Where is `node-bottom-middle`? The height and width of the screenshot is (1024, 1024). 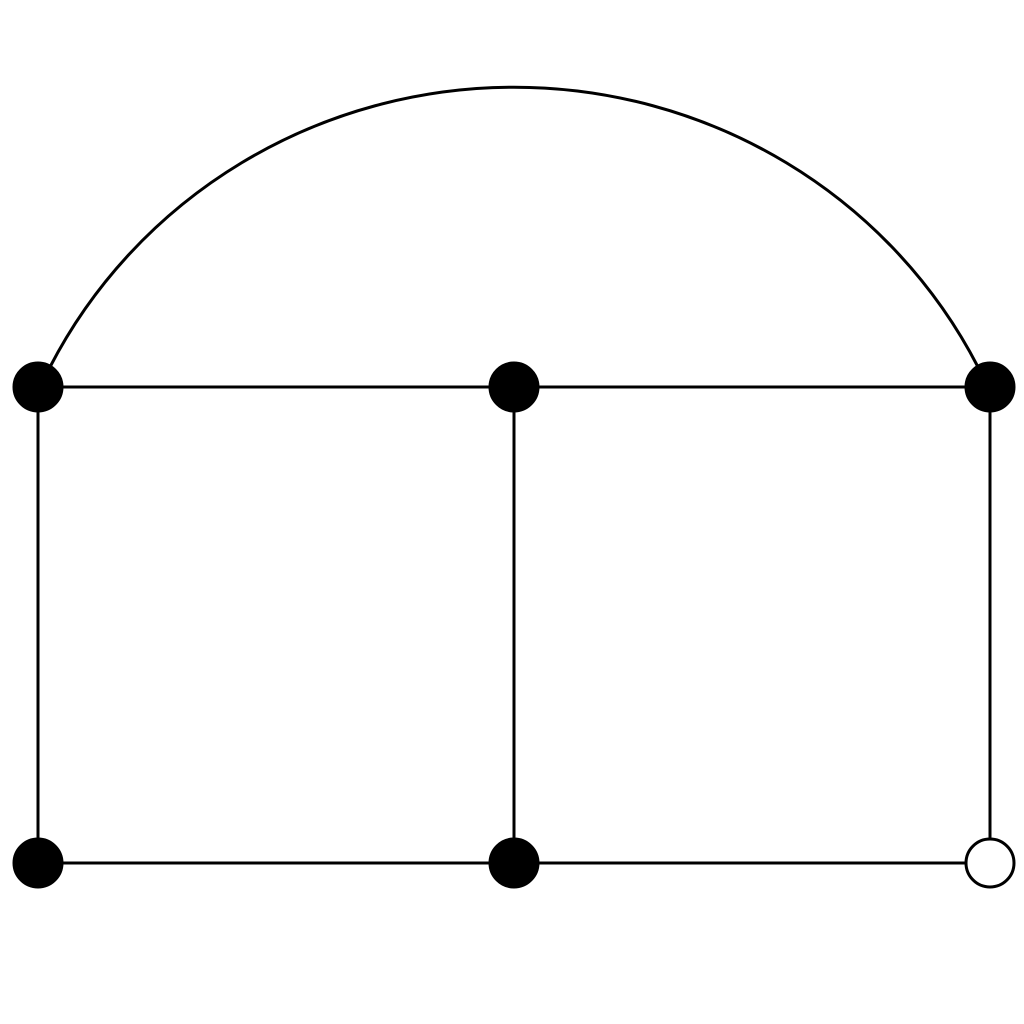
node-bottom-middle is located at coordinates (514, 863).